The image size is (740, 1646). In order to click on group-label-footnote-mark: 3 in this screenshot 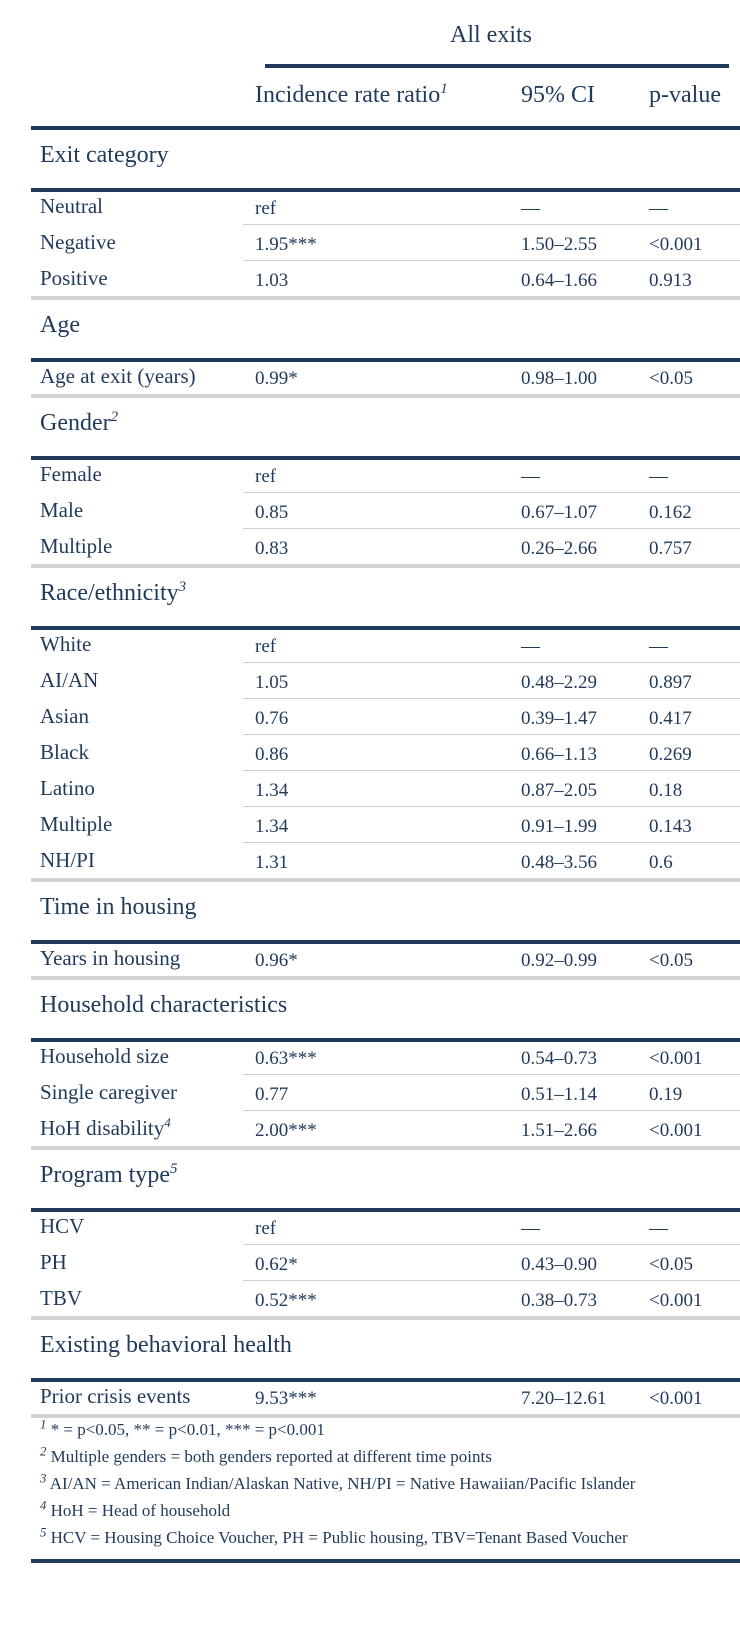, I will do `click(182, 587)`.